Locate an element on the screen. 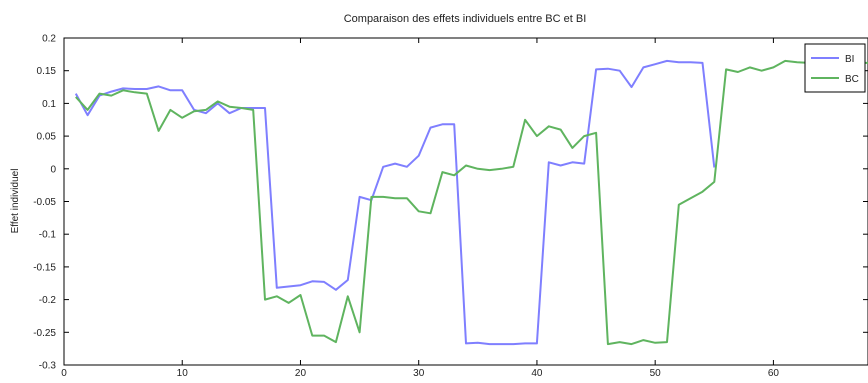 The height and width of the screenshot is (383, 868). y-tick-label: -0.3 is located at coordinates (48, 366).